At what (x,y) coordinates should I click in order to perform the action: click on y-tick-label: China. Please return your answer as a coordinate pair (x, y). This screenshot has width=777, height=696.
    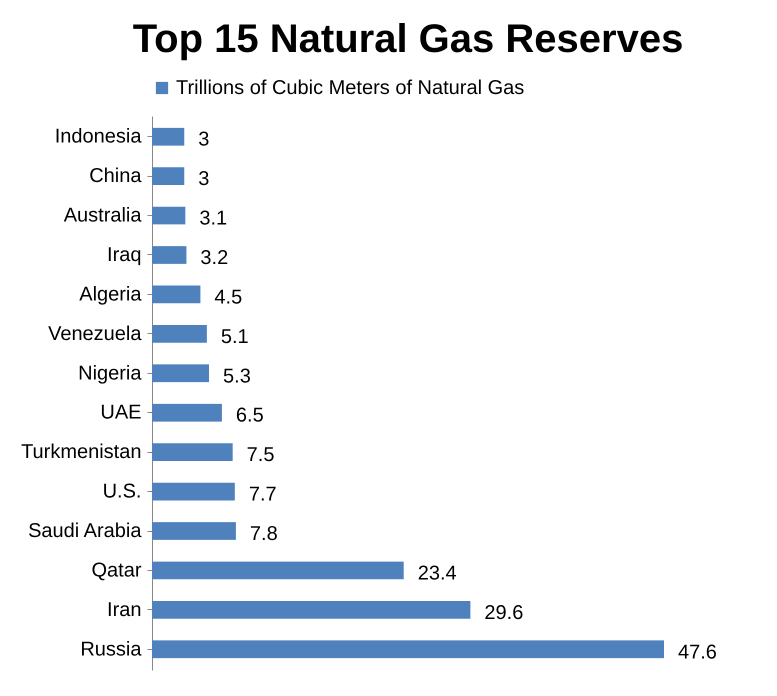
    Looking at the image, I should click on (115, 176).